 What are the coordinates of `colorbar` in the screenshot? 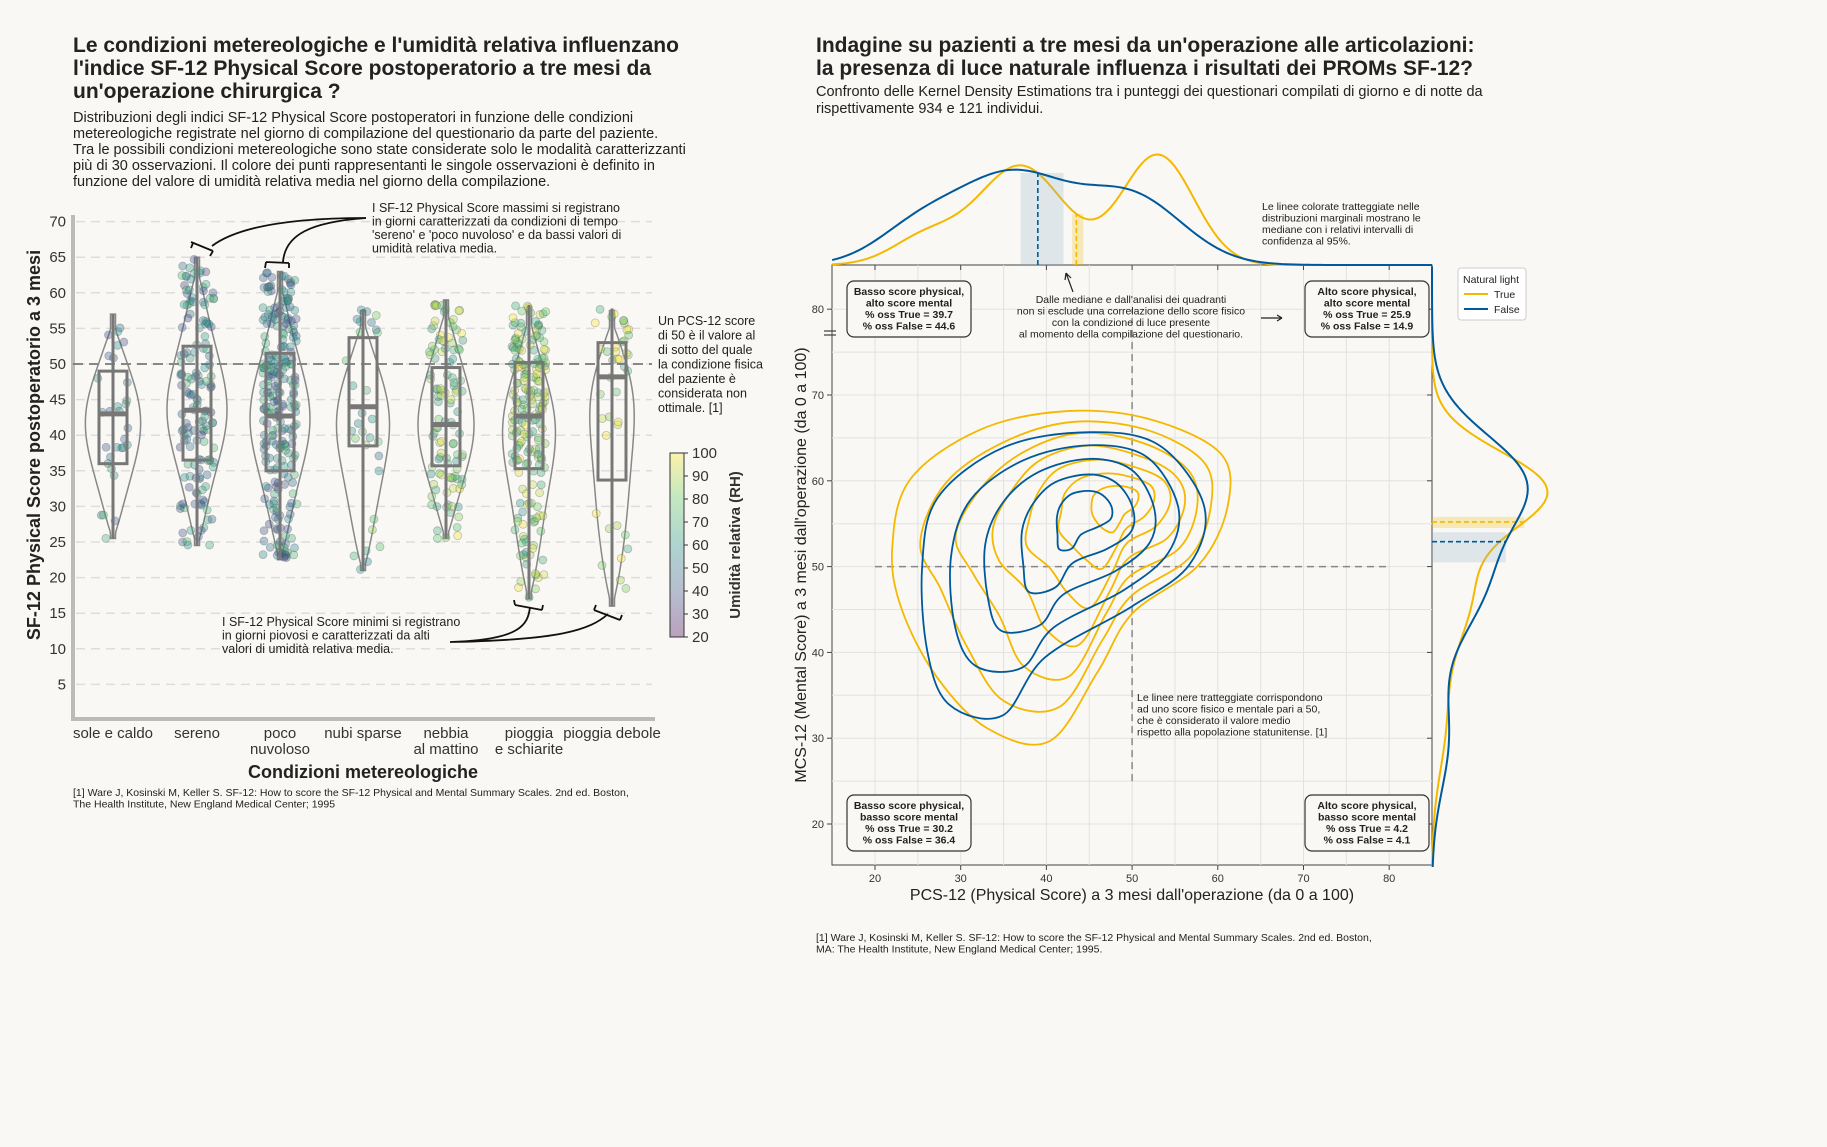 It's located at (677, 545).